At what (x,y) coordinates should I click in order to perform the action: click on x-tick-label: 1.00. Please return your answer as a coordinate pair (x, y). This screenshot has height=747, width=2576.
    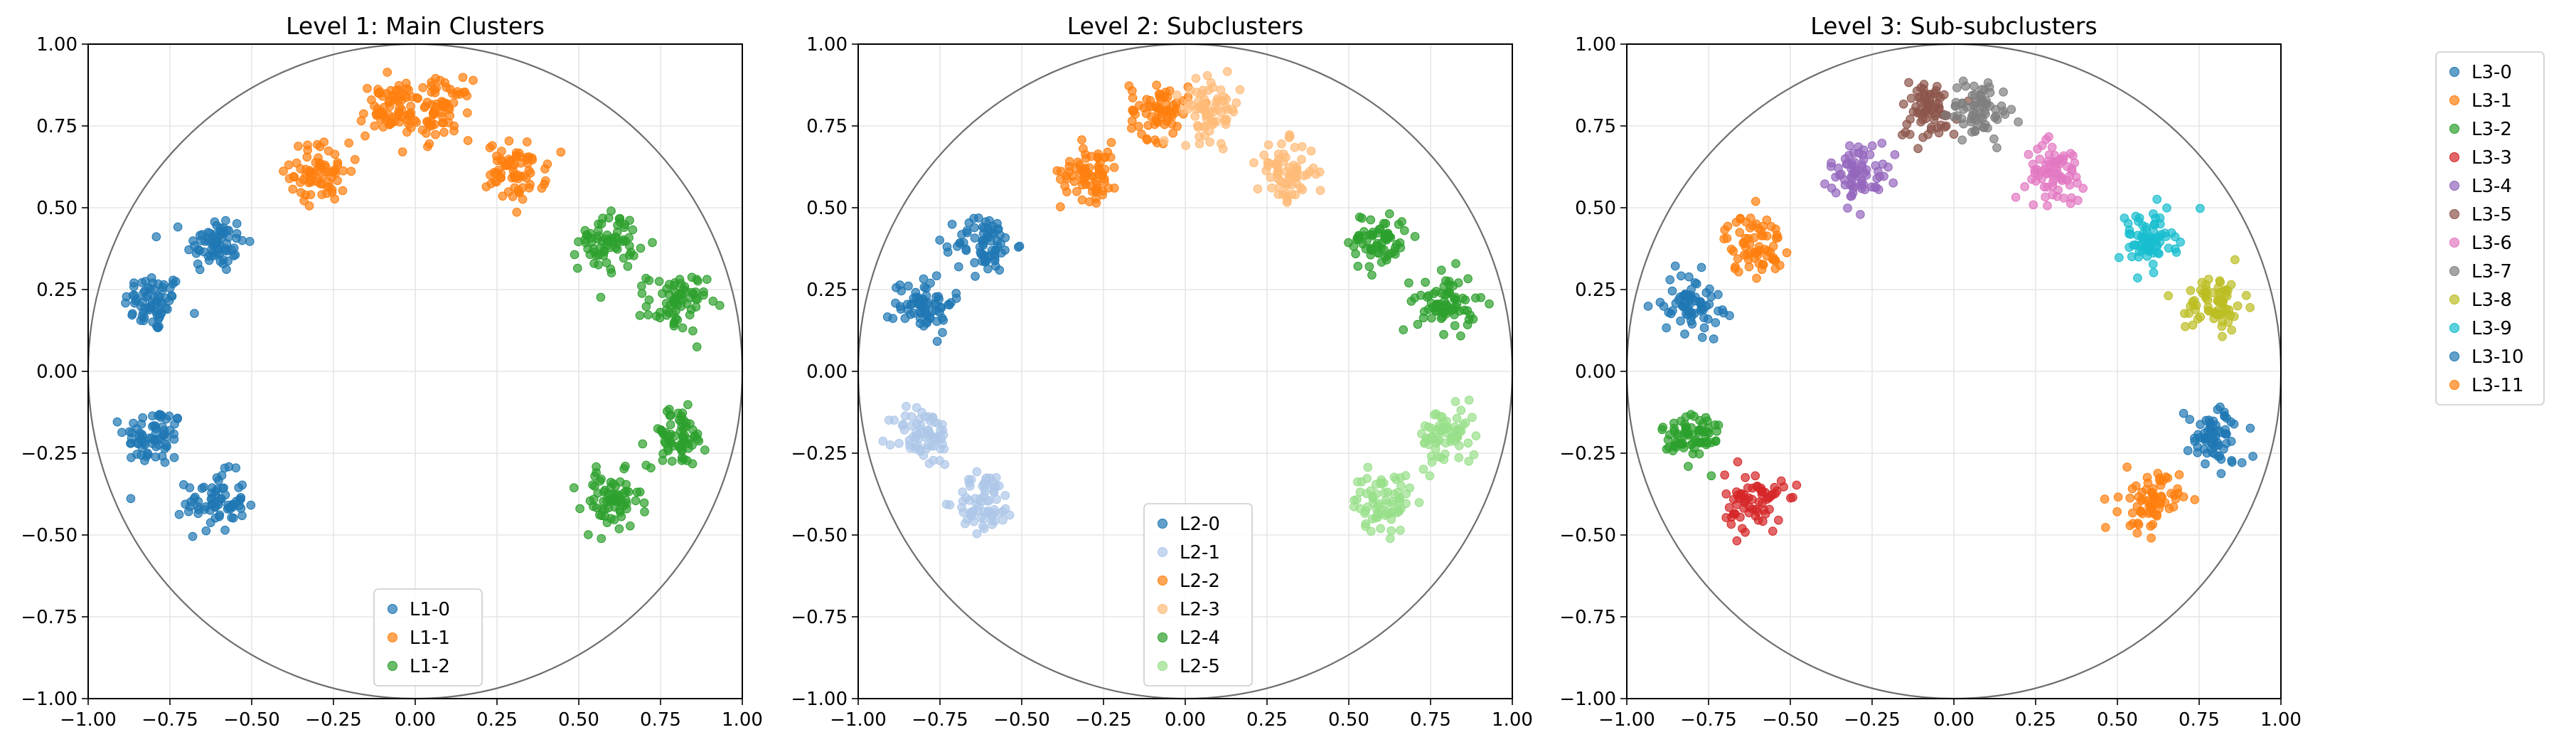
    Looking at the image, I should click on (1512, 720).